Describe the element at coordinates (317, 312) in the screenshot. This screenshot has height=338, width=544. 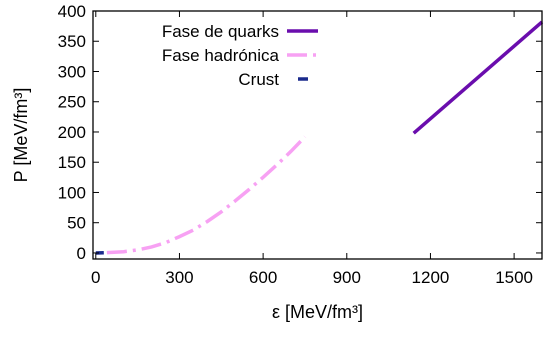
I see `x-axis-label: ε [MeV/fm³]` at that location.